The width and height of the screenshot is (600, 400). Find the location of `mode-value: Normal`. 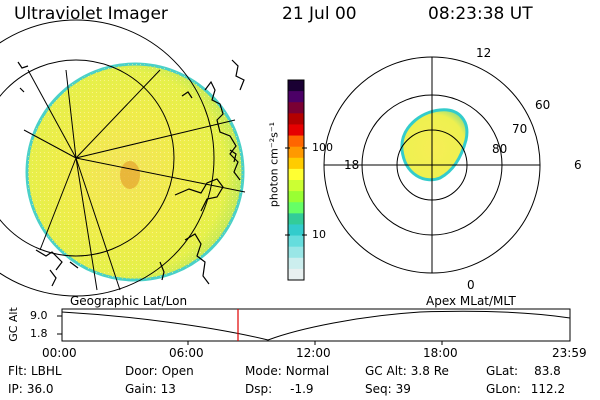

mode-value: Normal is located at coordinates (307, 371).